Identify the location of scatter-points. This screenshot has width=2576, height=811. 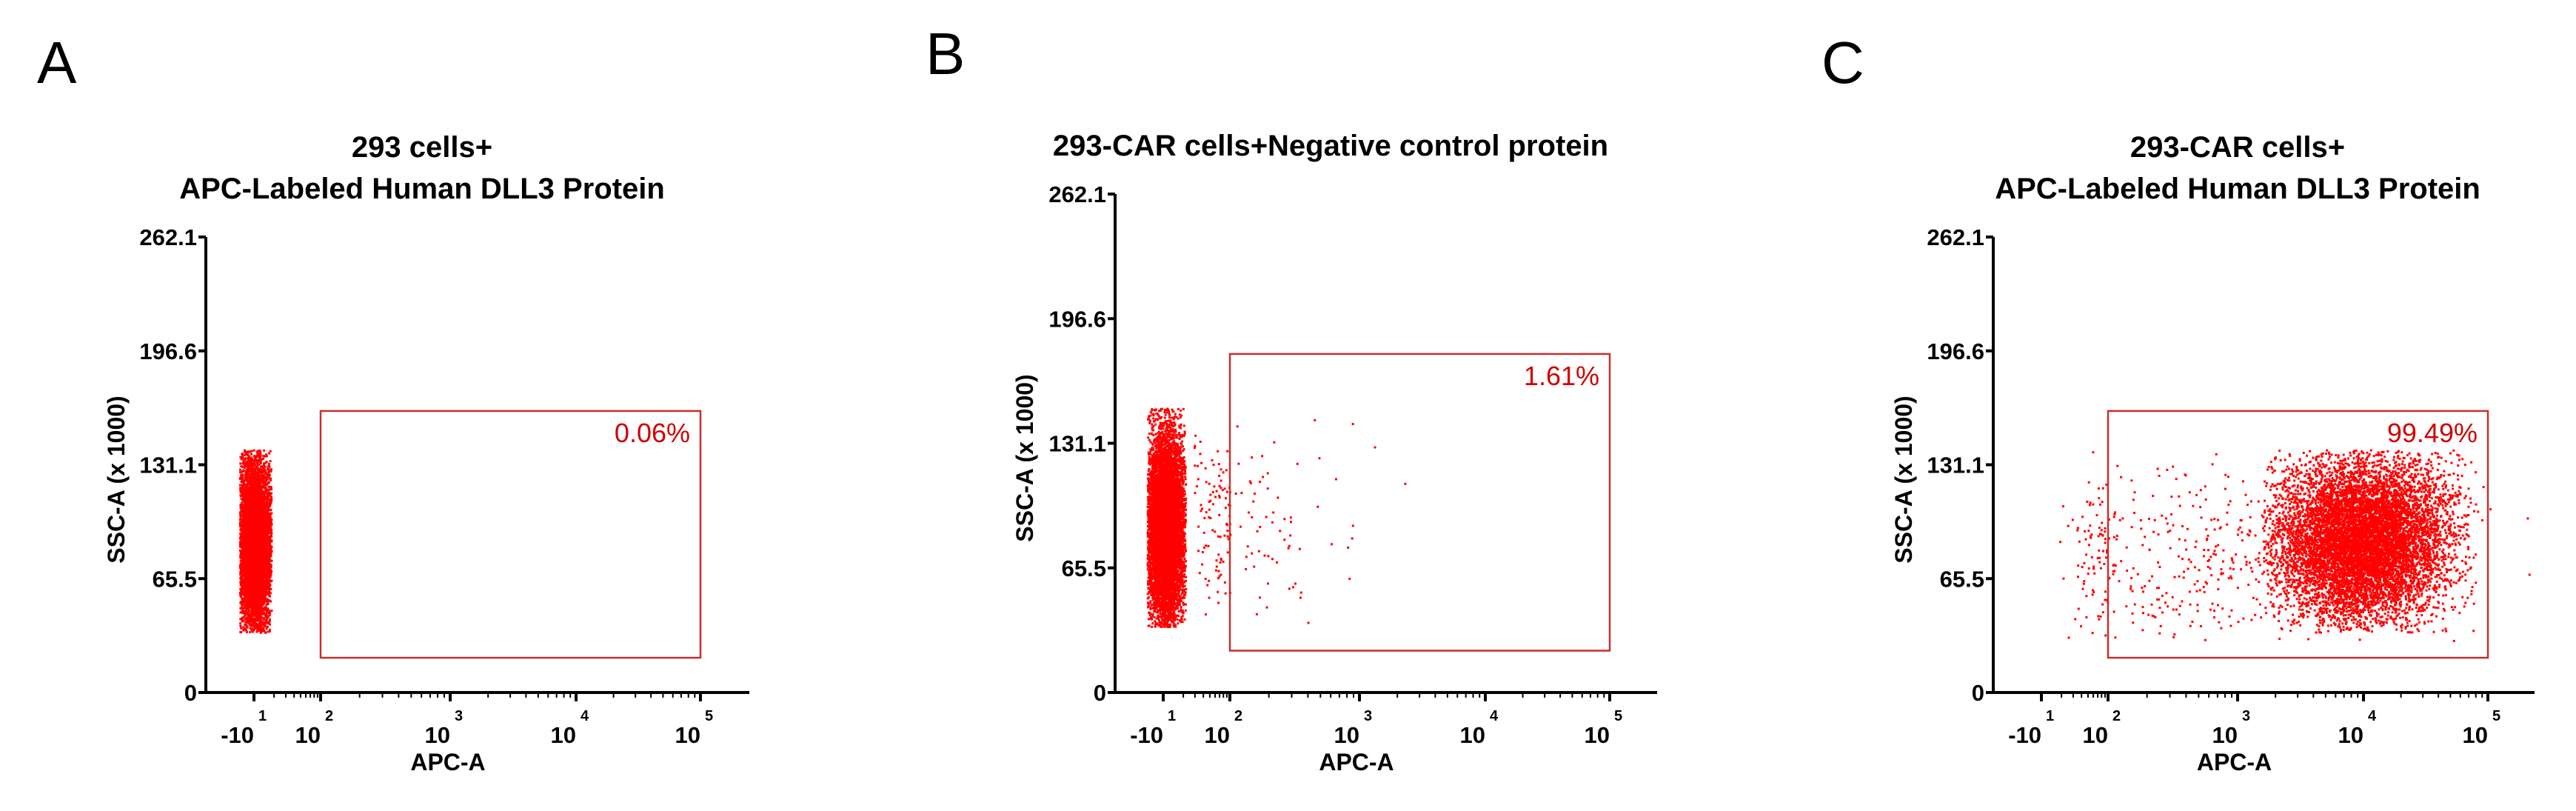
(255, 541).